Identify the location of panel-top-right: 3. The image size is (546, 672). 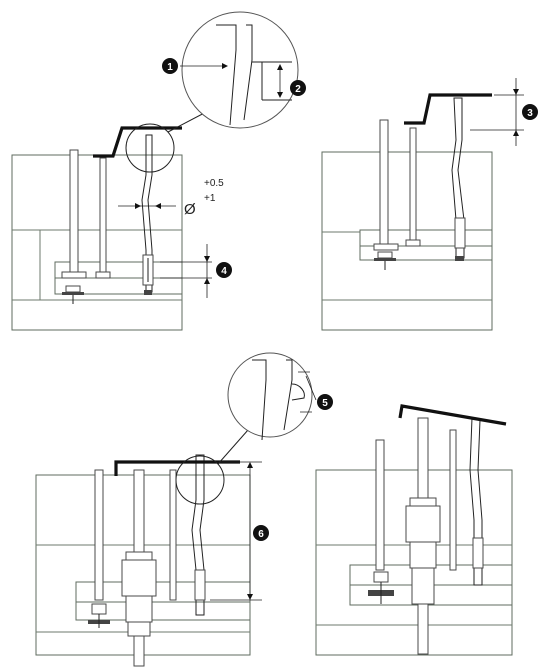
(429, 204).